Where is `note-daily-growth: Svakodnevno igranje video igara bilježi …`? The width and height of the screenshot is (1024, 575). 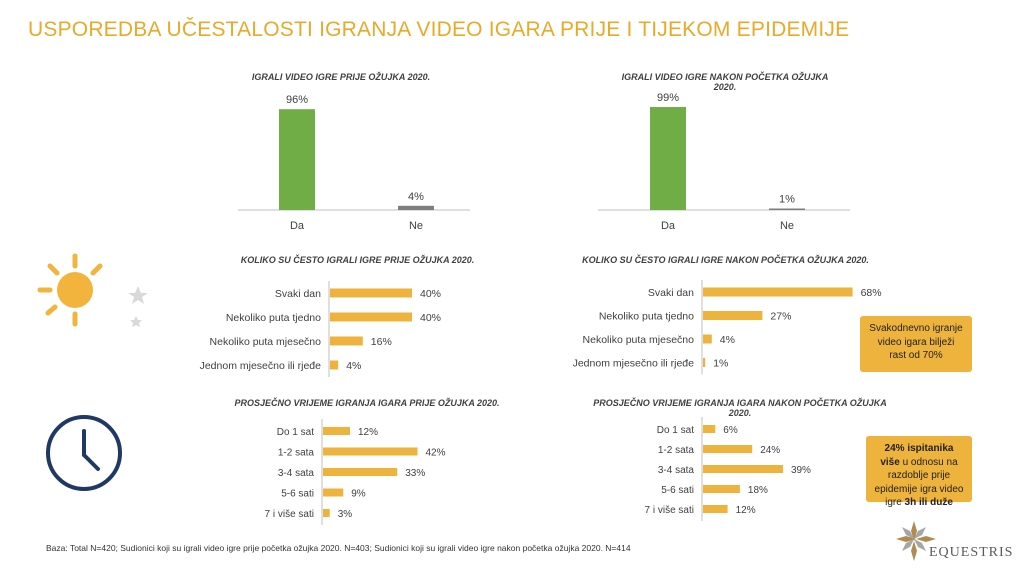
note-daily-growth: Svakodnevno igranje video igara bilježi … is located at coordinates (916, 344).